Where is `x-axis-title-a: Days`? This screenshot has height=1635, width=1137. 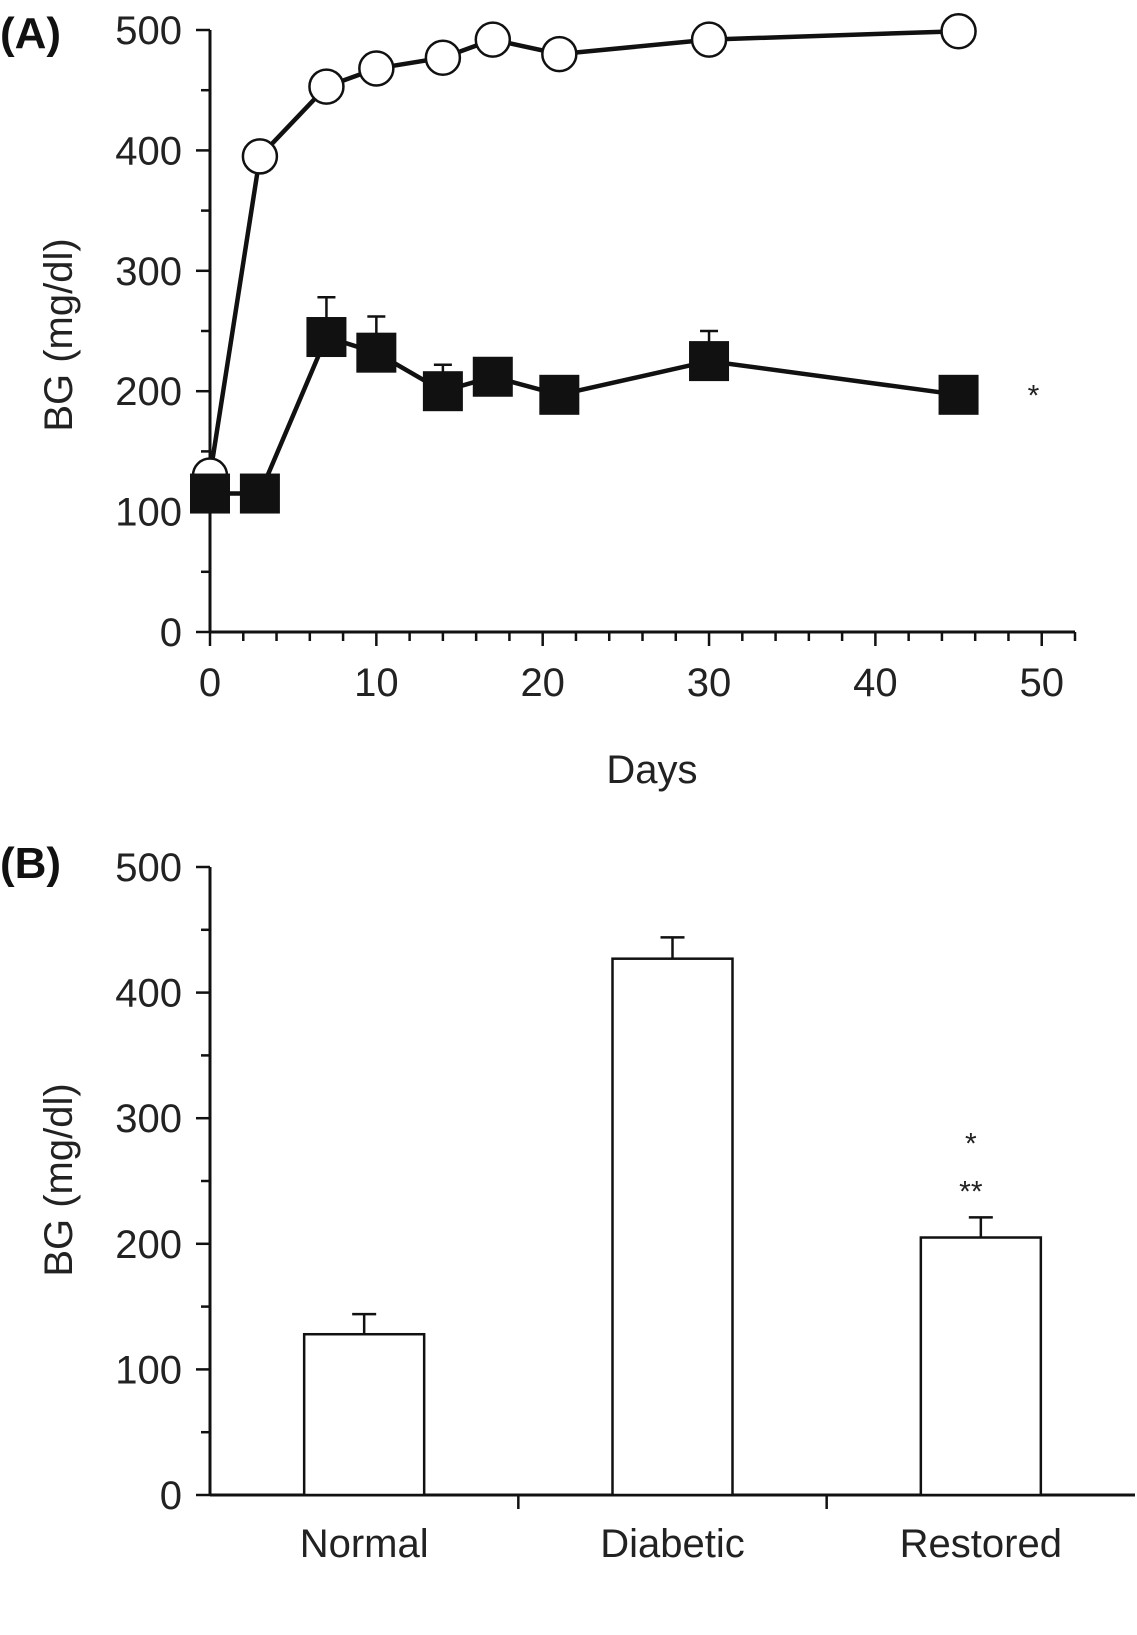
x-axis-title-a: Days is located at coordinates (651, 770).